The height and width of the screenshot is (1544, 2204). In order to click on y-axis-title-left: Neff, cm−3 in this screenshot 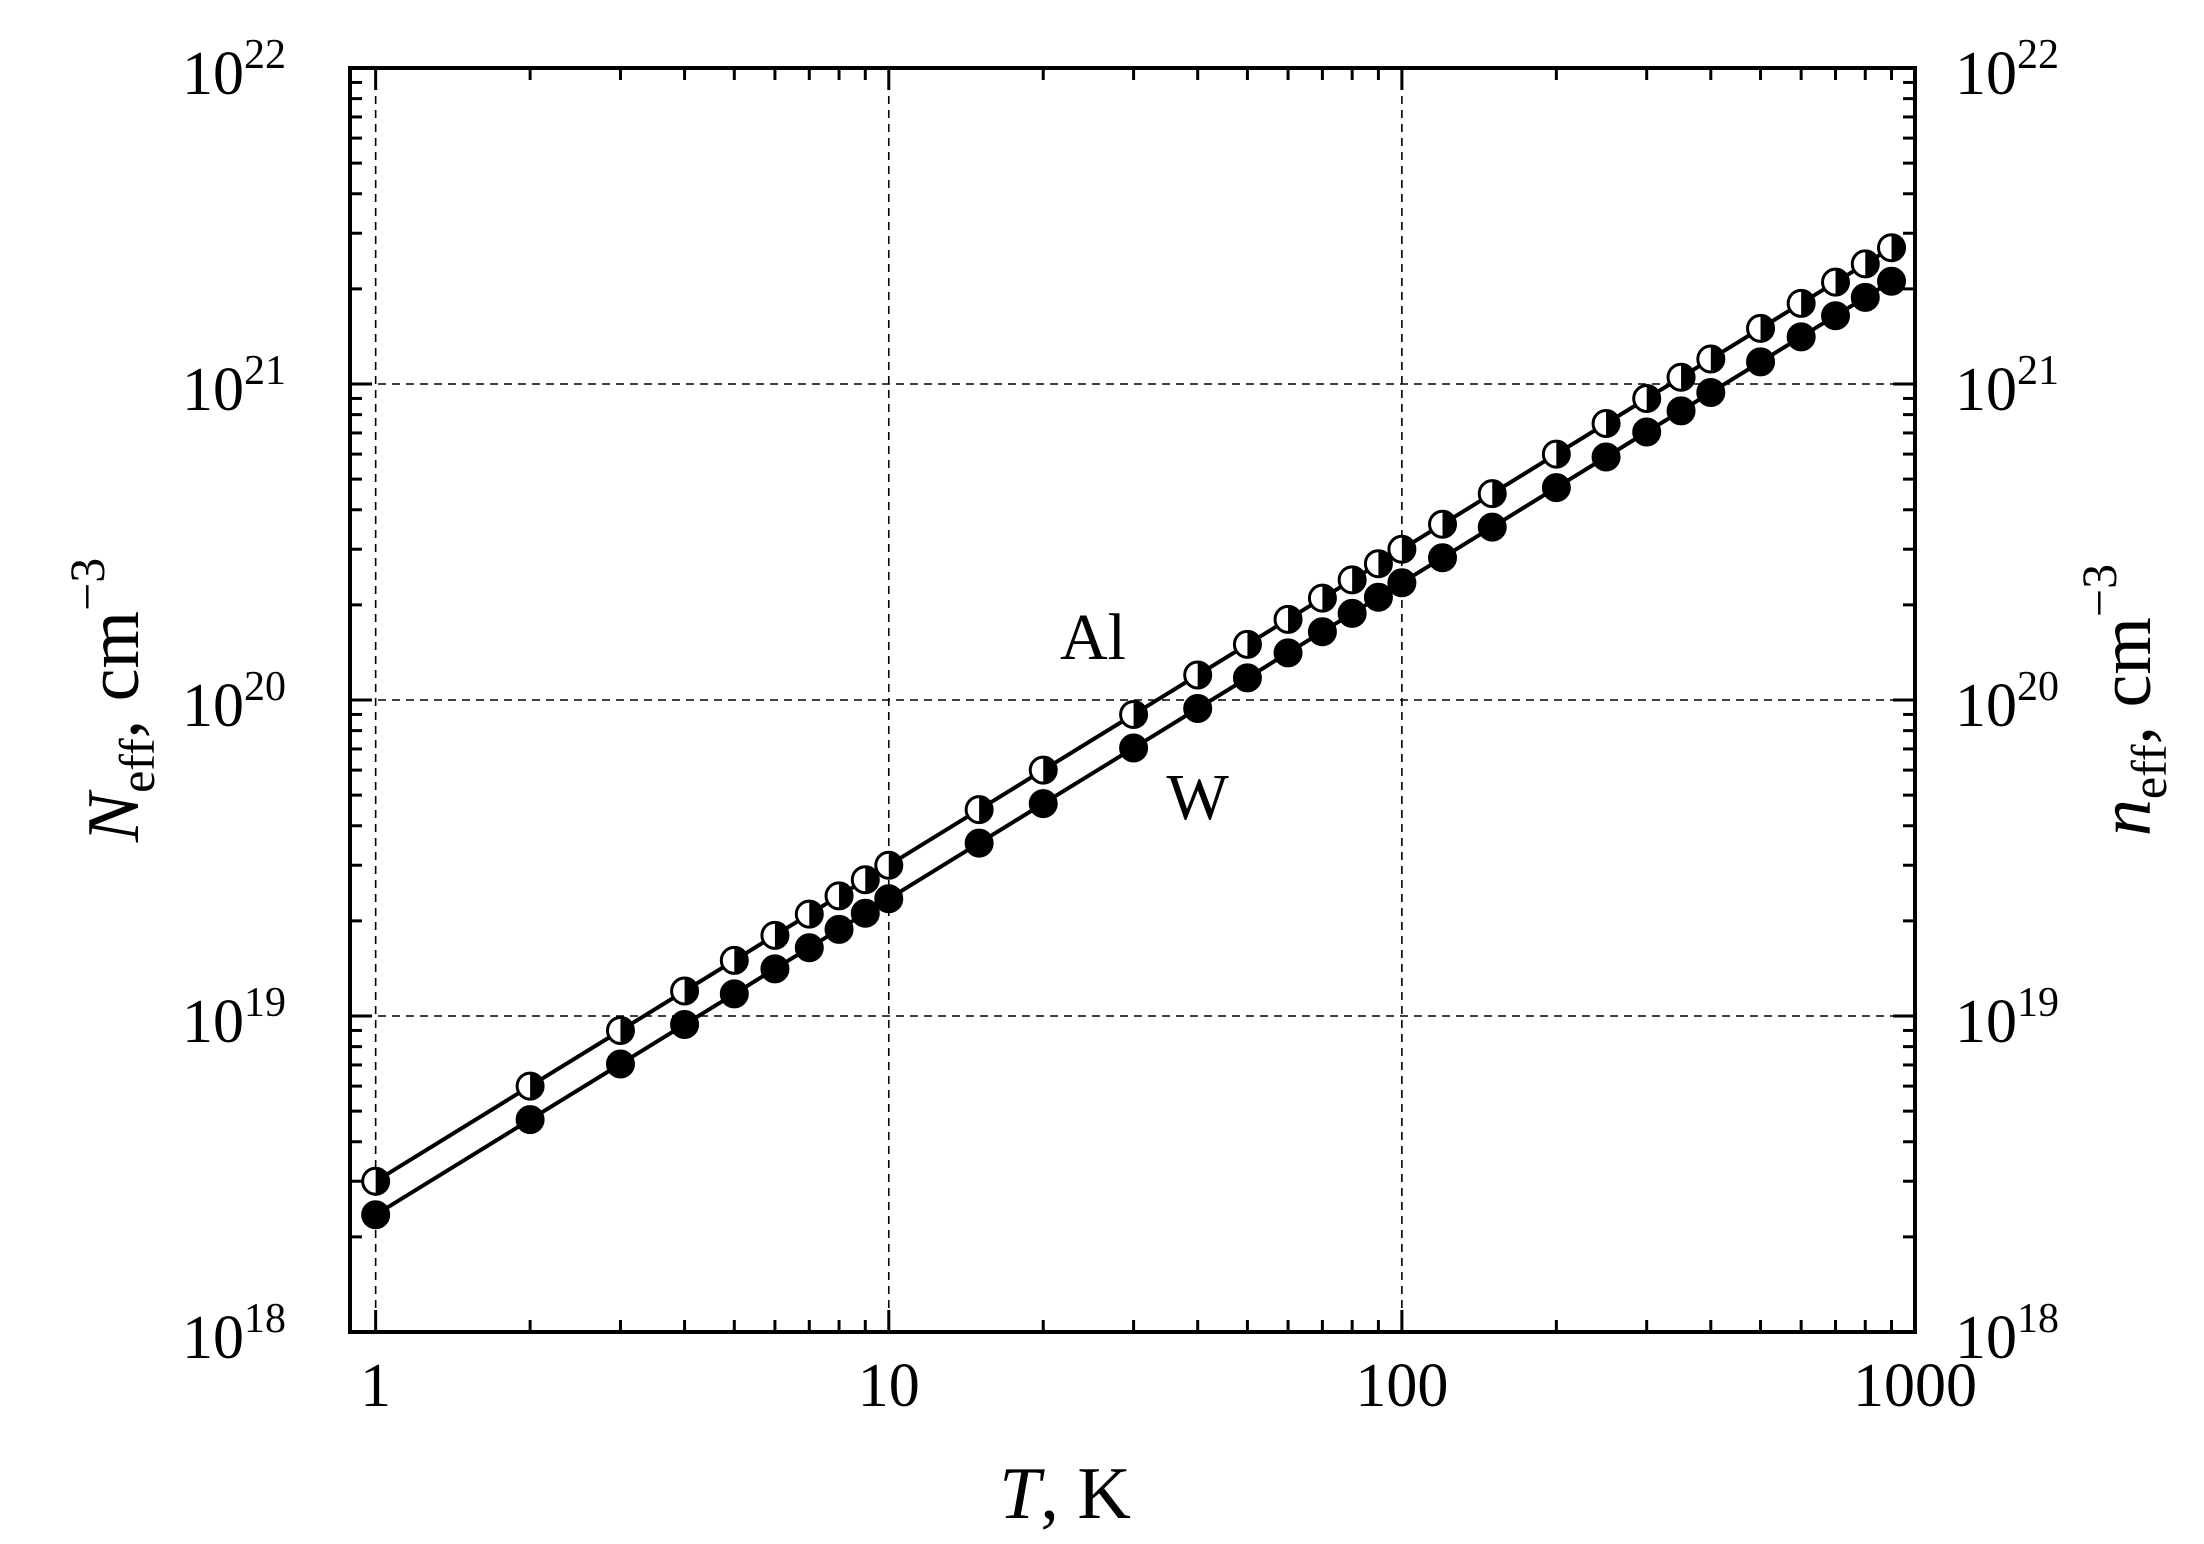, I will do `click(112, 701)`.